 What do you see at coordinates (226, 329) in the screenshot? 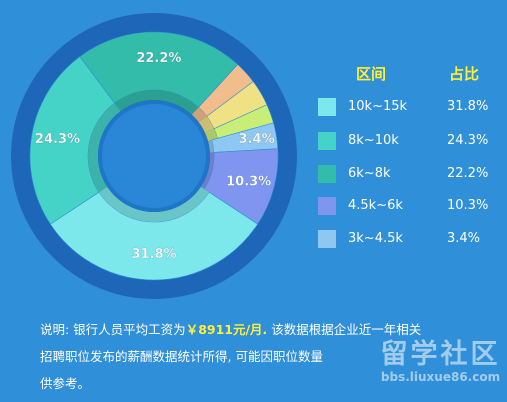
I see `average-salary: ￥8911元/月.` at bounding box center [226, 329].